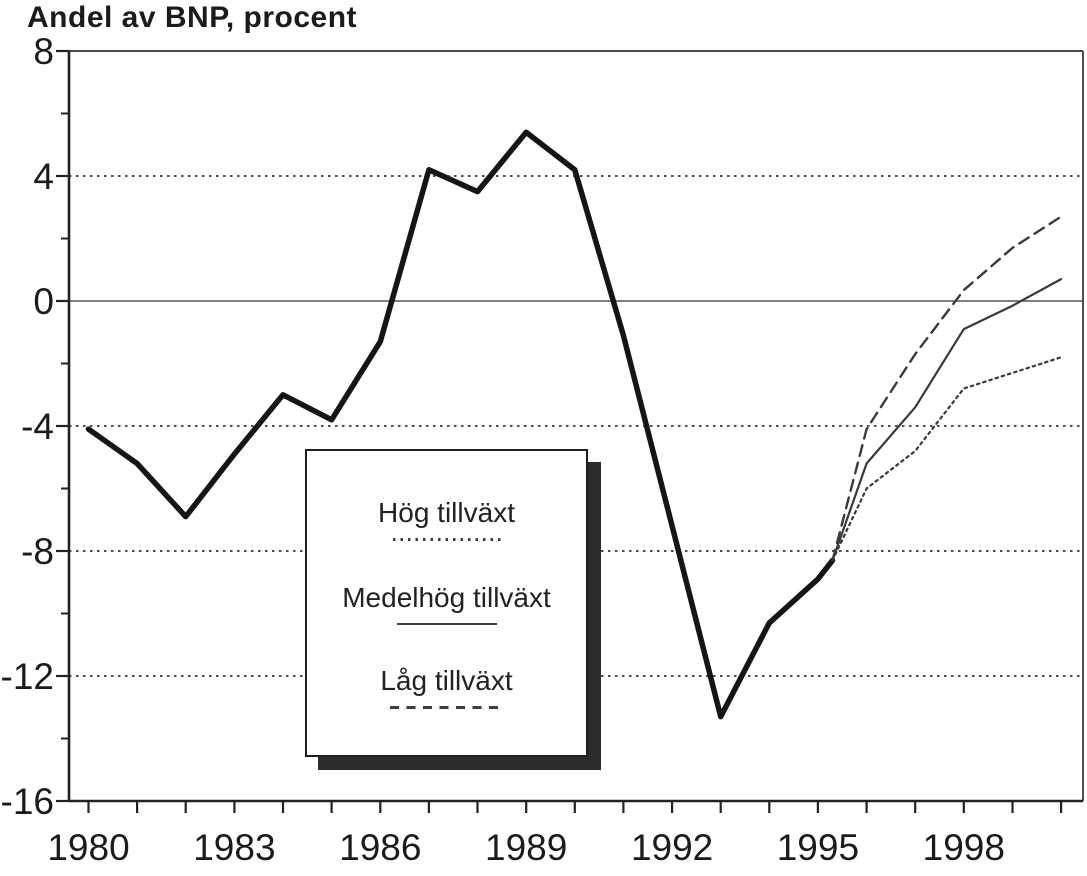 The image size is (1087, 876). Describe the element at coordinates (43, 301) in the screenshot. I see `y-tick-label: 0` at that location.